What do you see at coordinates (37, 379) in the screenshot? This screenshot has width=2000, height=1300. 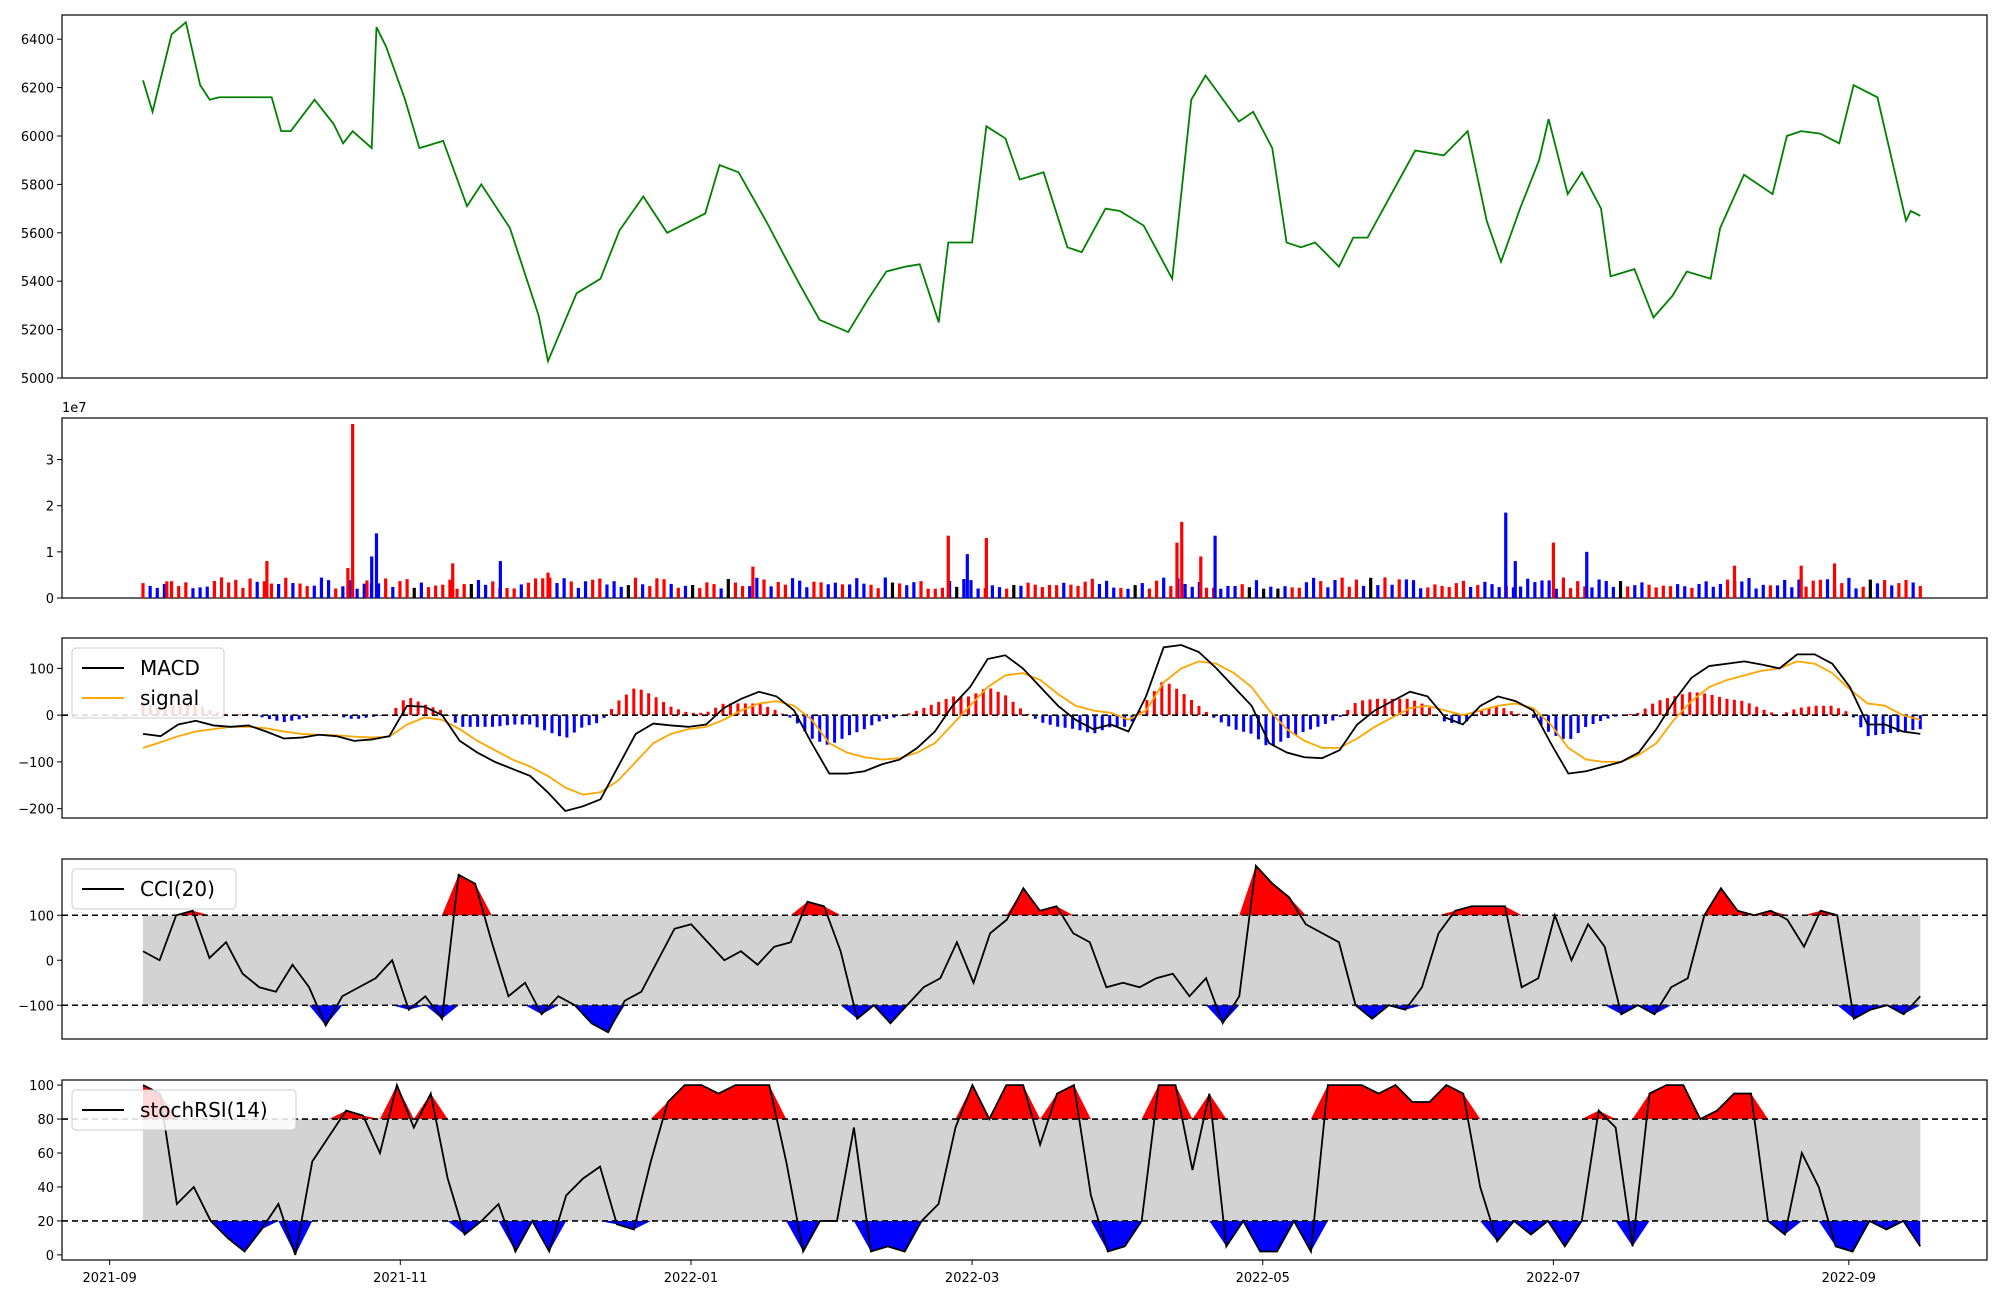 I see `price-ytick-label: 5000` at bounding box center [37, 379].